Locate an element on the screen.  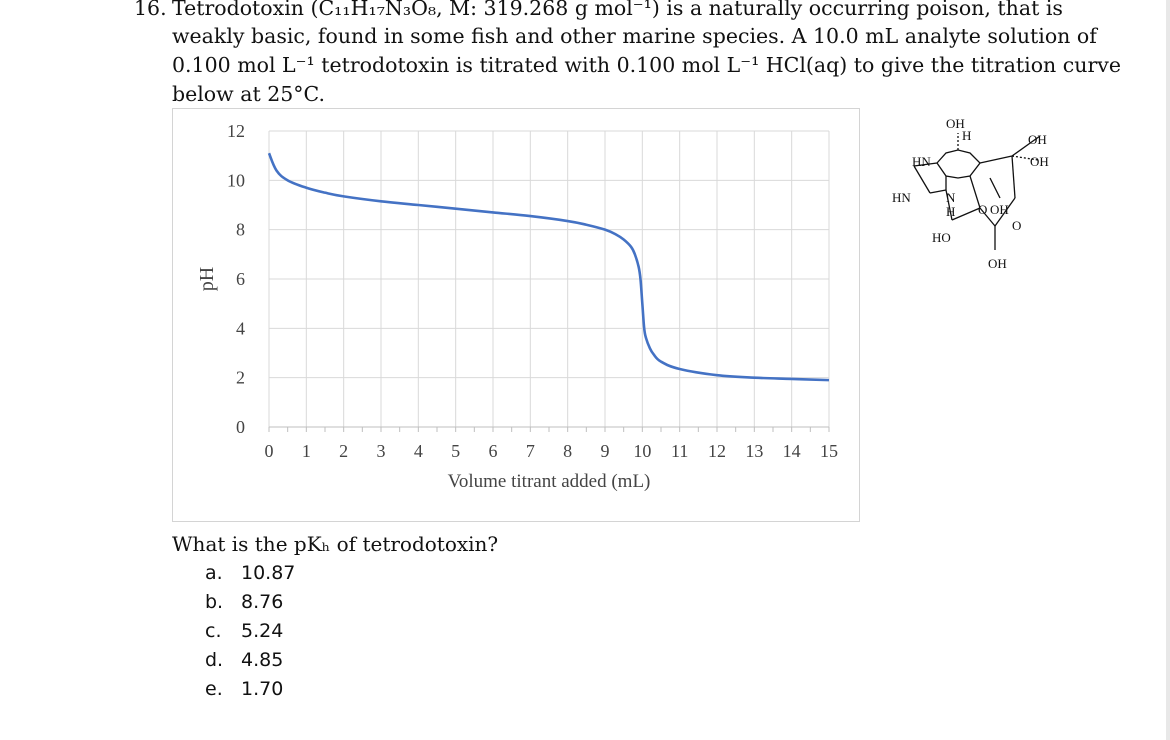
x-tick-label: 11 is located at coordinates (679, 451).